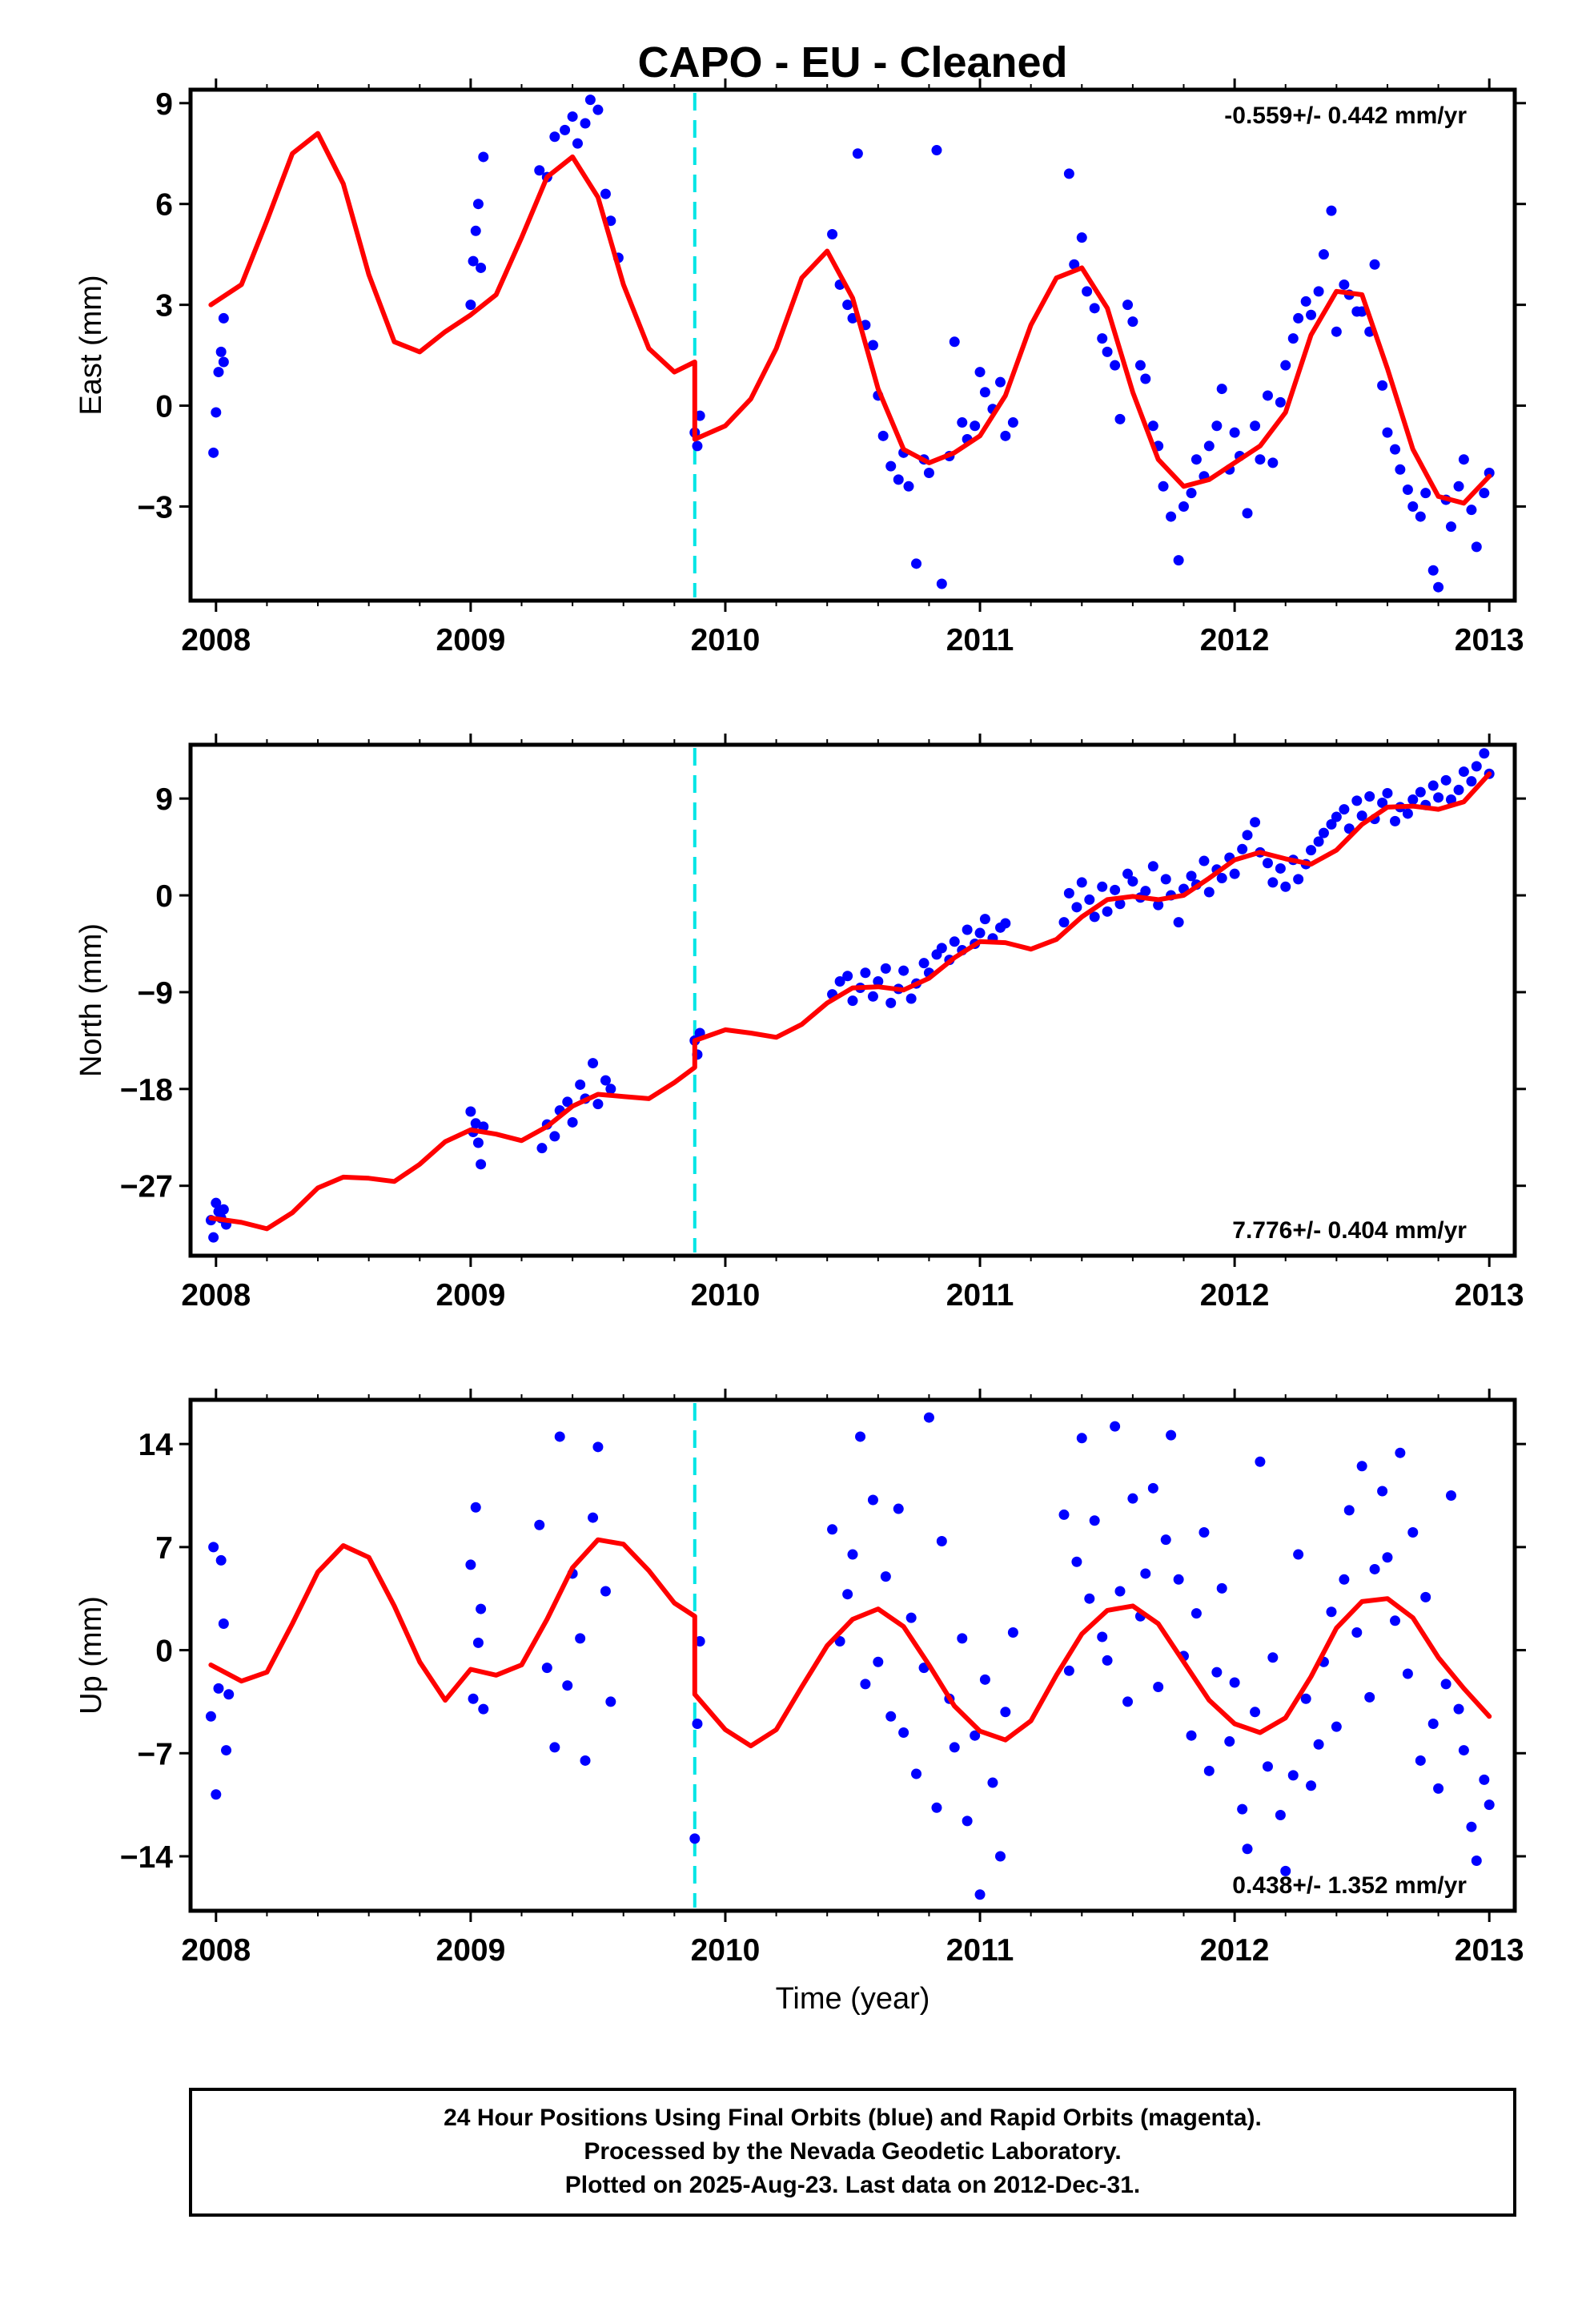  Describe the element at coordinates (164, 205) in the screenshot. I see `east-y-tick-label: 6` at that location.